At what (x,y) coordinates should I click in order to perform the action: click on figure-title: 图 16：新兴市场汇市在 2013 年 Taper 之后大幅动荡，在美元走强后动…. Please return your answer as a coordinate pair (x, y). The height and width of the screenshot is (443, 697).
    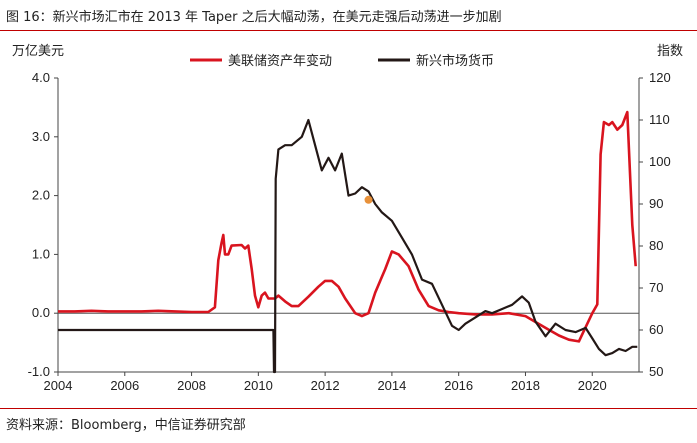
    Looking at the image, I should click on (254, 17).